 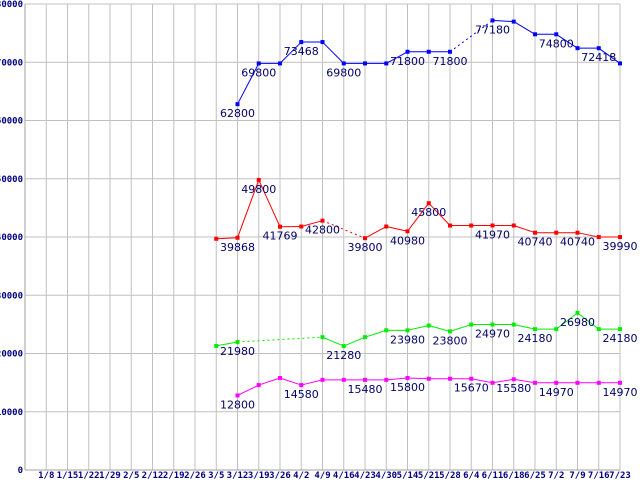 I want to click on data-label: 73468, so click(x=301, y=51).